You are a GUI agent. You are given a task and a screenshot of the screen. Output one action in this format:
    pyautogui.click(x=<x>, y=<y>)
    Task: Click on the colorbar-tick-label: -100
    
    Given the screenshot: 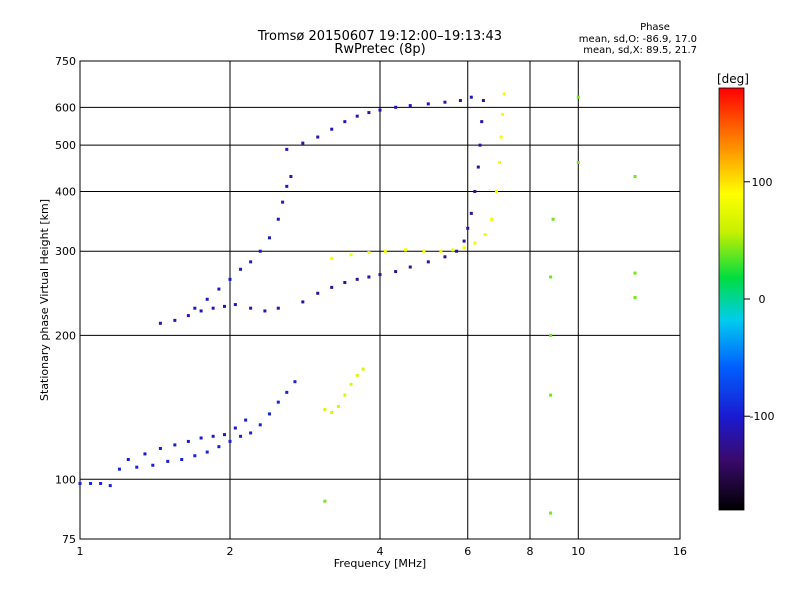 What is the action you would take?
    pyautogui.click(x=762, y=416)
    